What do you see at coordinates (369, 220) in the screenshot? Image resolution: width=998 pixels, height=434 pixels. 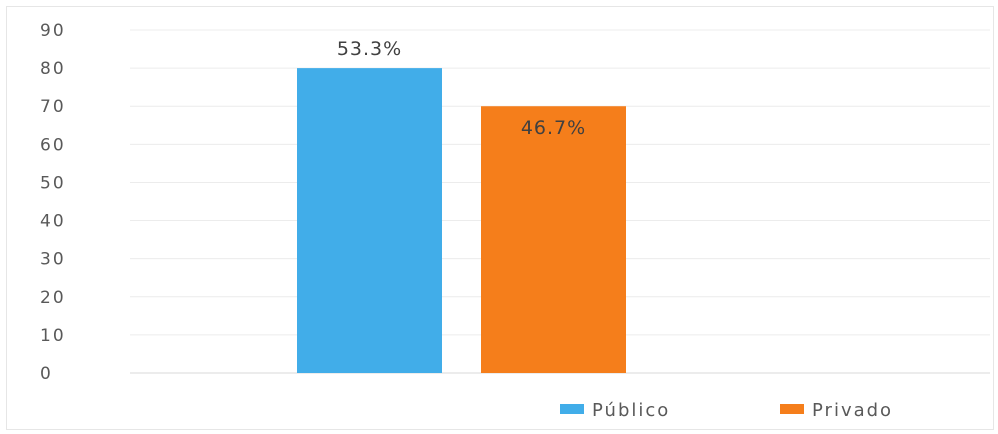 I see `bar-publico` at bounding box center [369, 220].